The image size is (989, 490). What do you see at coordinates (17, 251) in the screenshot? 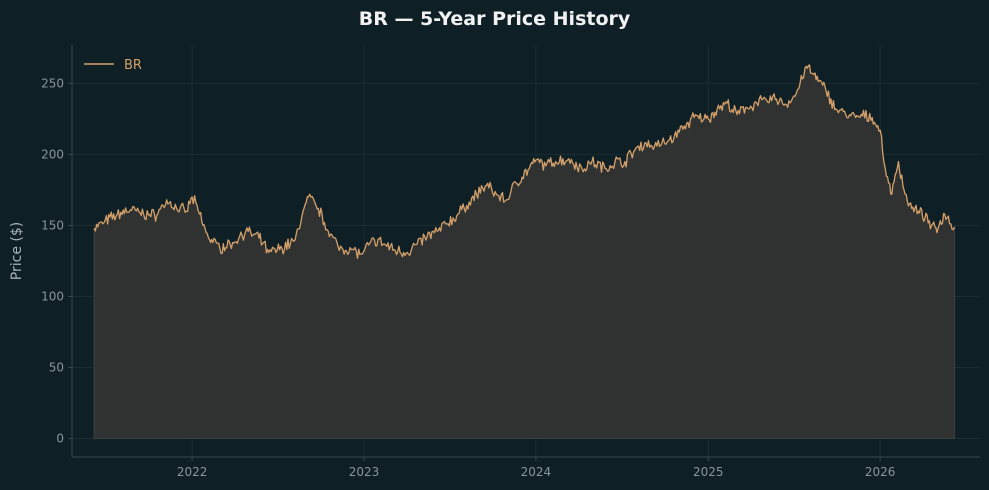
I see `y-axis-label: Price ($)` at bounding box center [17, 251].